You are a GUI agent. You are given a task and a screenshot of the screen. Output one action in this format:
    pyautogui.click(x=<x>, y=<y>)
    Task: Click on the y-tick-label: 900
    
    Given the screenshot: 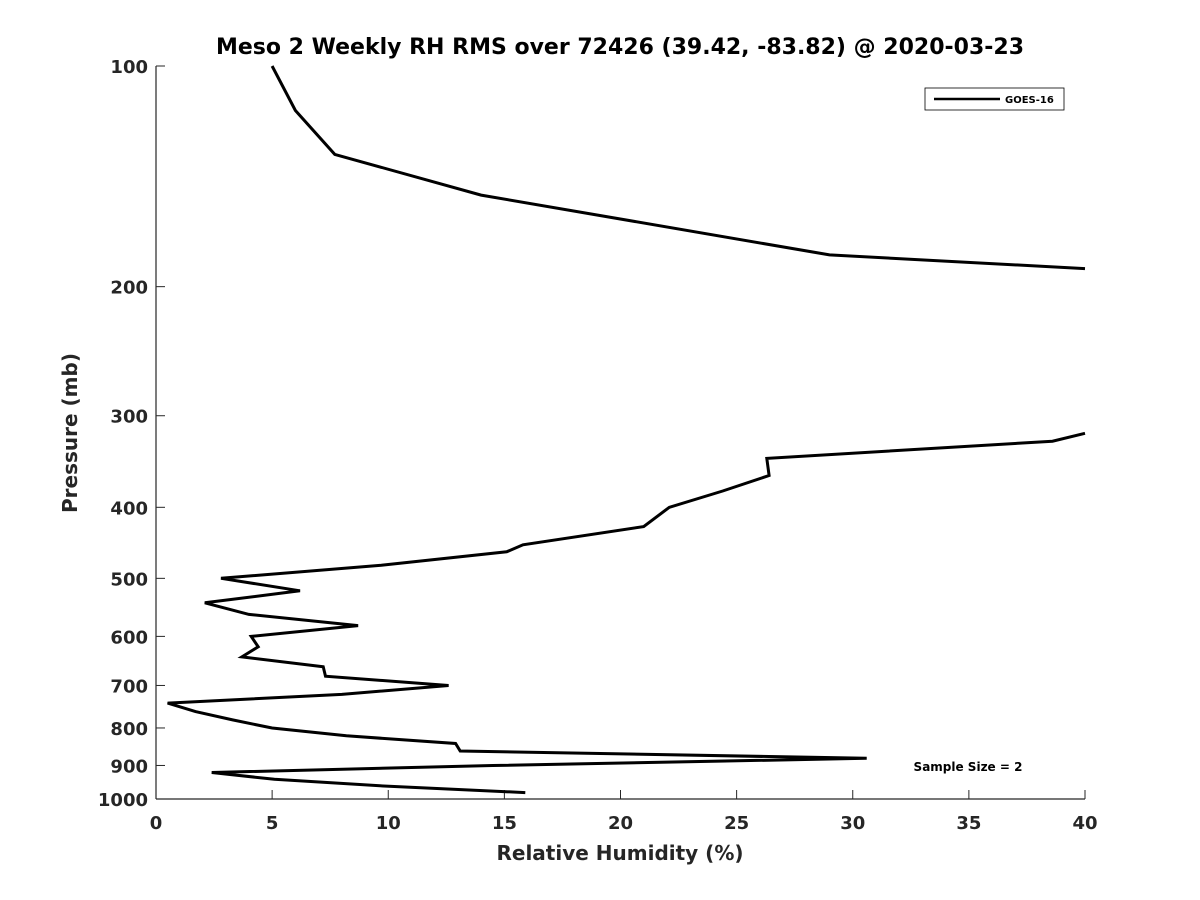 What is the action you would take?
    pyautogui.click(x=129, y=766)
    